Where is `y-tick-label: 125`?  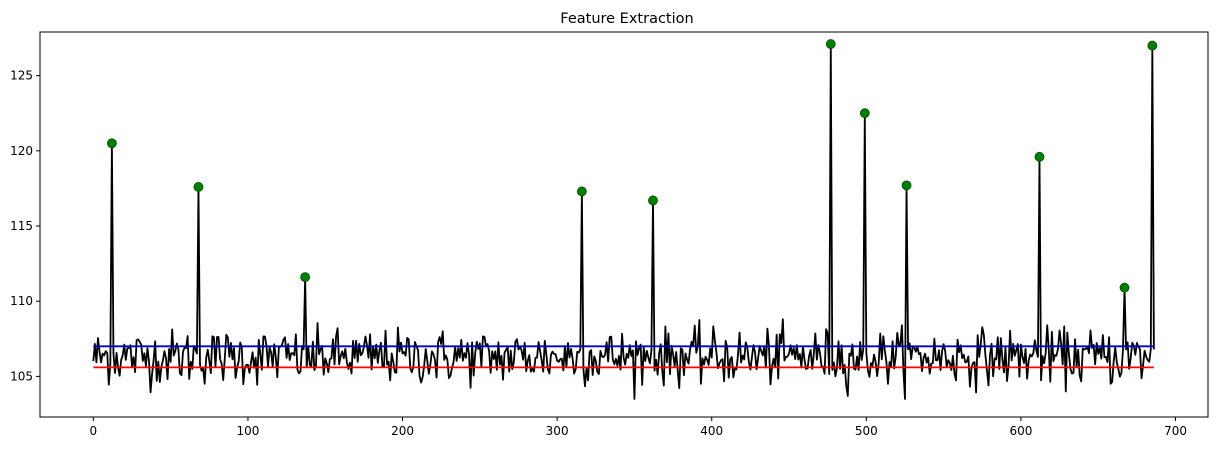
y-tick-label: 125 is located at coordinates (21, 76).